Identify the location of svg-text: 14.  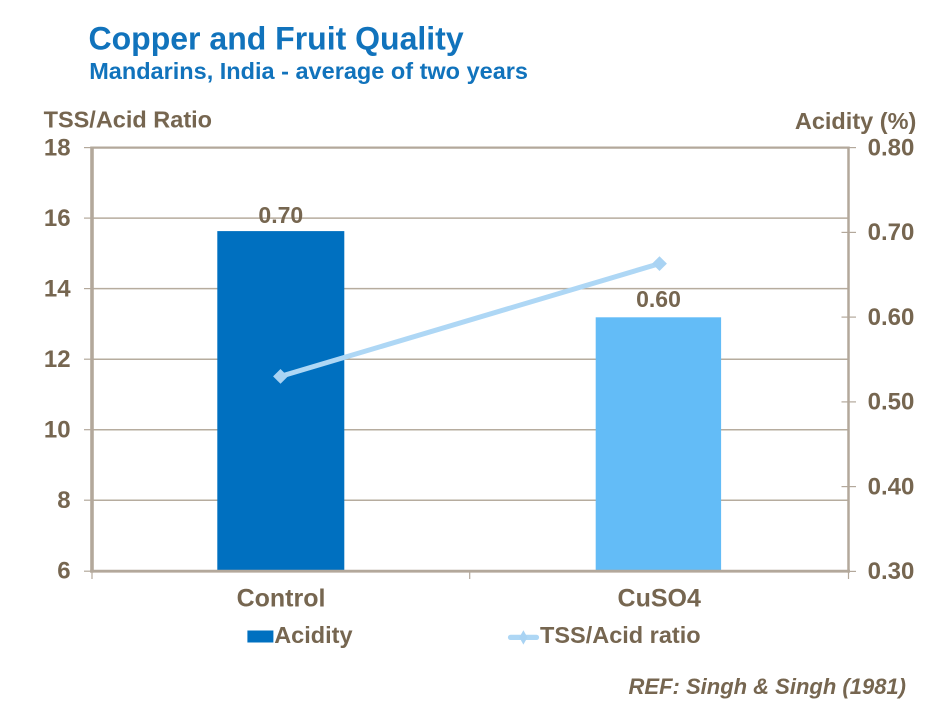
(57, 288).